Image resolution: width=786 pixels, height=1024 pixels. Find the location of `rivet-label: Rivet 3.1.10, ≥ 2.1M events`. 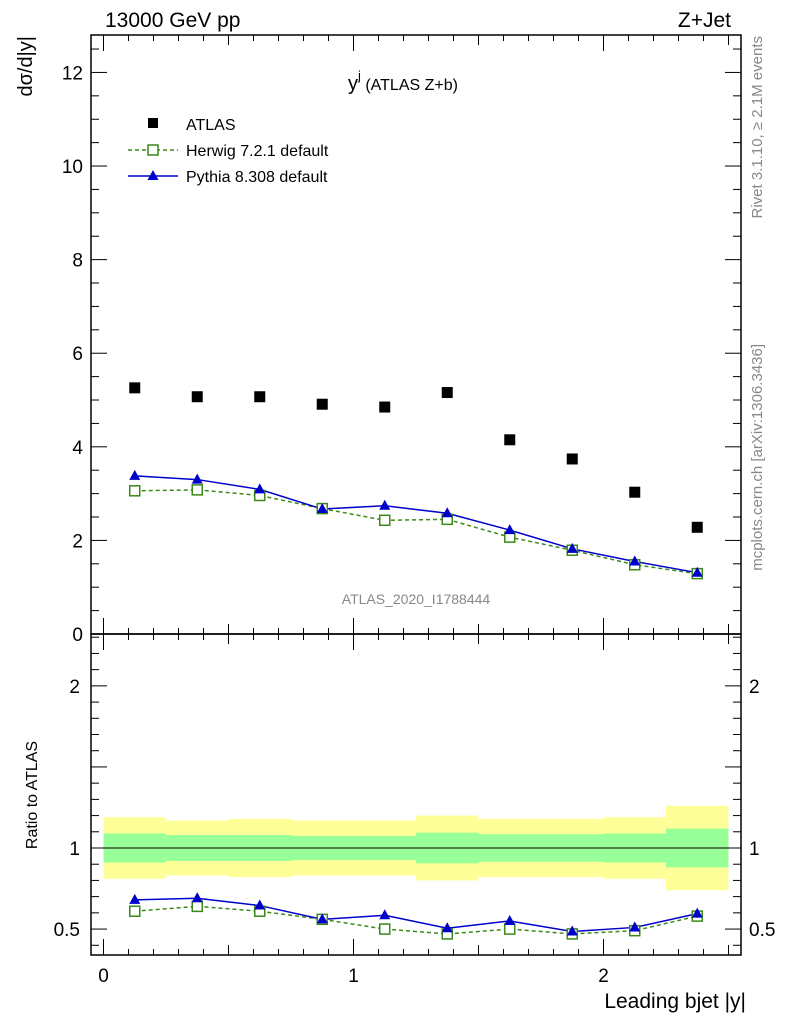

rivet-label: Rivet 3.1.10, ≥ 2.1M events is located at coordinates (757, 127).